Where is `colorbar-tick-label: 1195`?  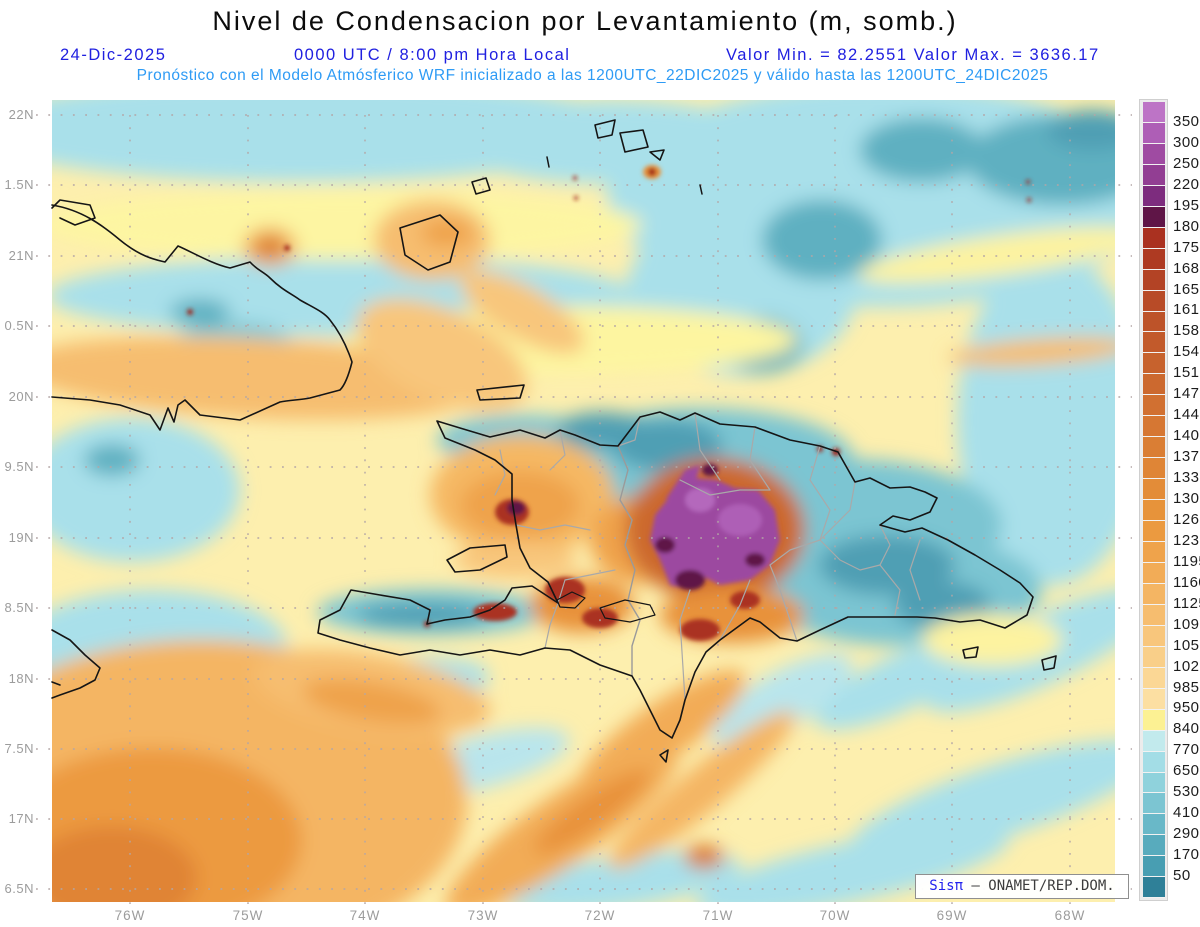 colorbar-tick-label: 1195 is located at coordinates (1186, 561).